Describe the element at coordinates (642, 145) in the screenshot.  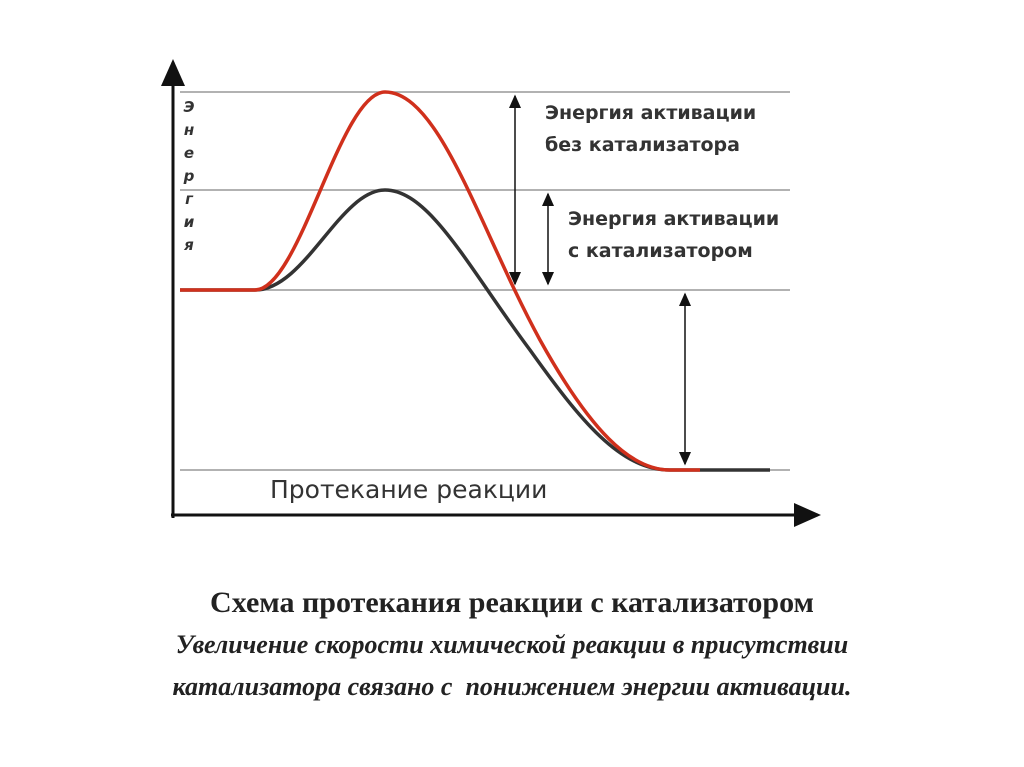
I see `annotation: без катализатора` at that location.